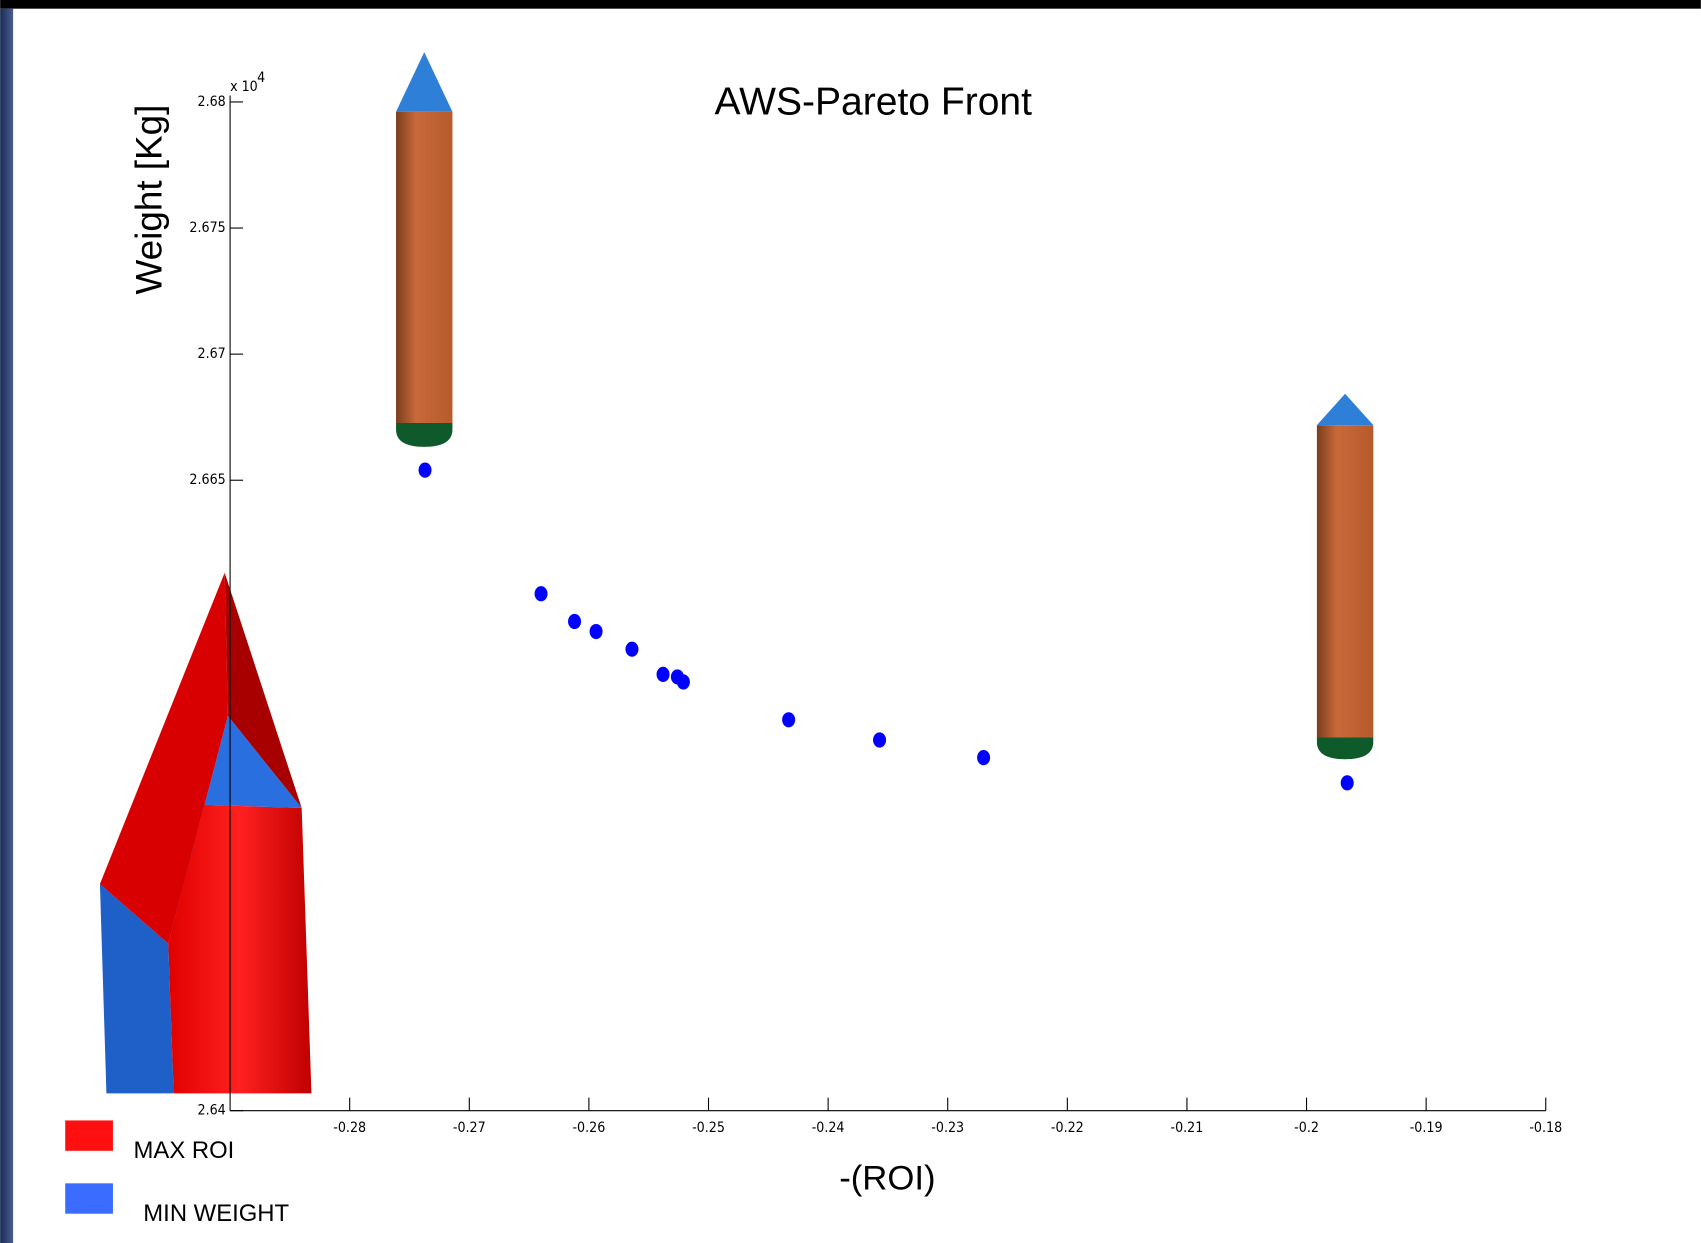  I want to click on x-tick-label: -0.18, so click(1545, 1128).